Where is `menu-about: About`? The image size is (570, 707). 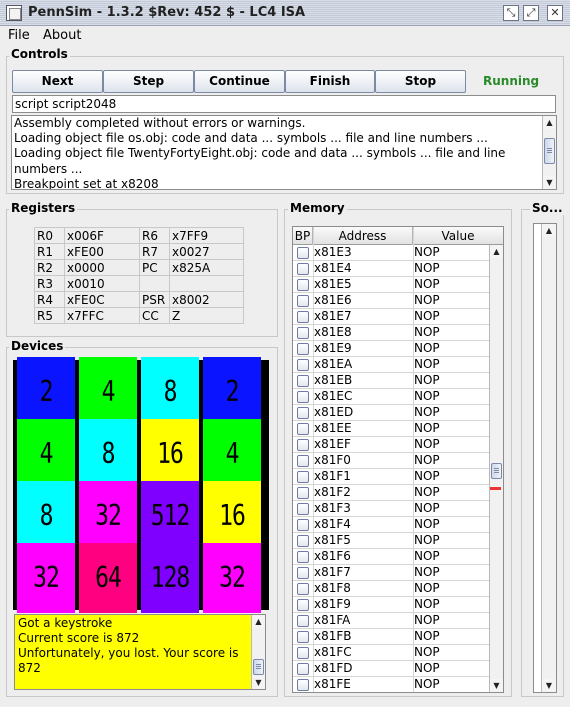
menu-about: About is located at coordinates (62, 35).